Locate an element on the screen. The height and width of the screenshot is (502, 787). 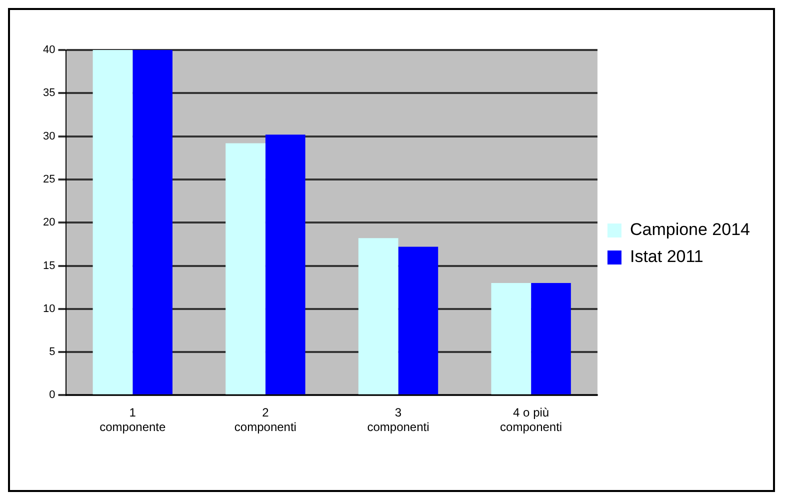
x-tick-label: 4 o più componenti is located at coordinates (531, 420).